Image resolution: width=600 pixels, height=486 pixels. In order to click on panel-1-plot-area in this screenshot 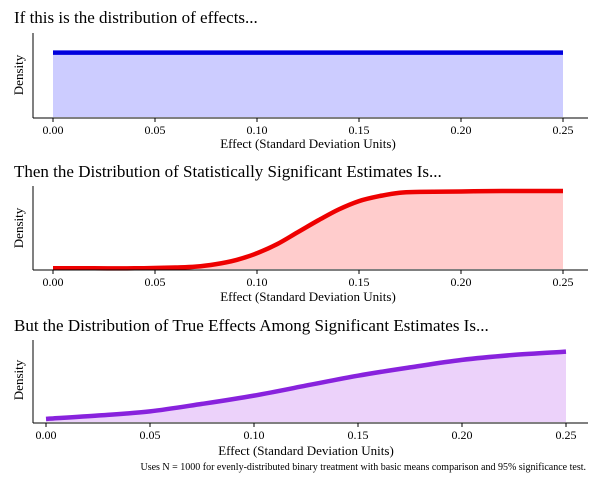, I will do `click(308, 86)`.